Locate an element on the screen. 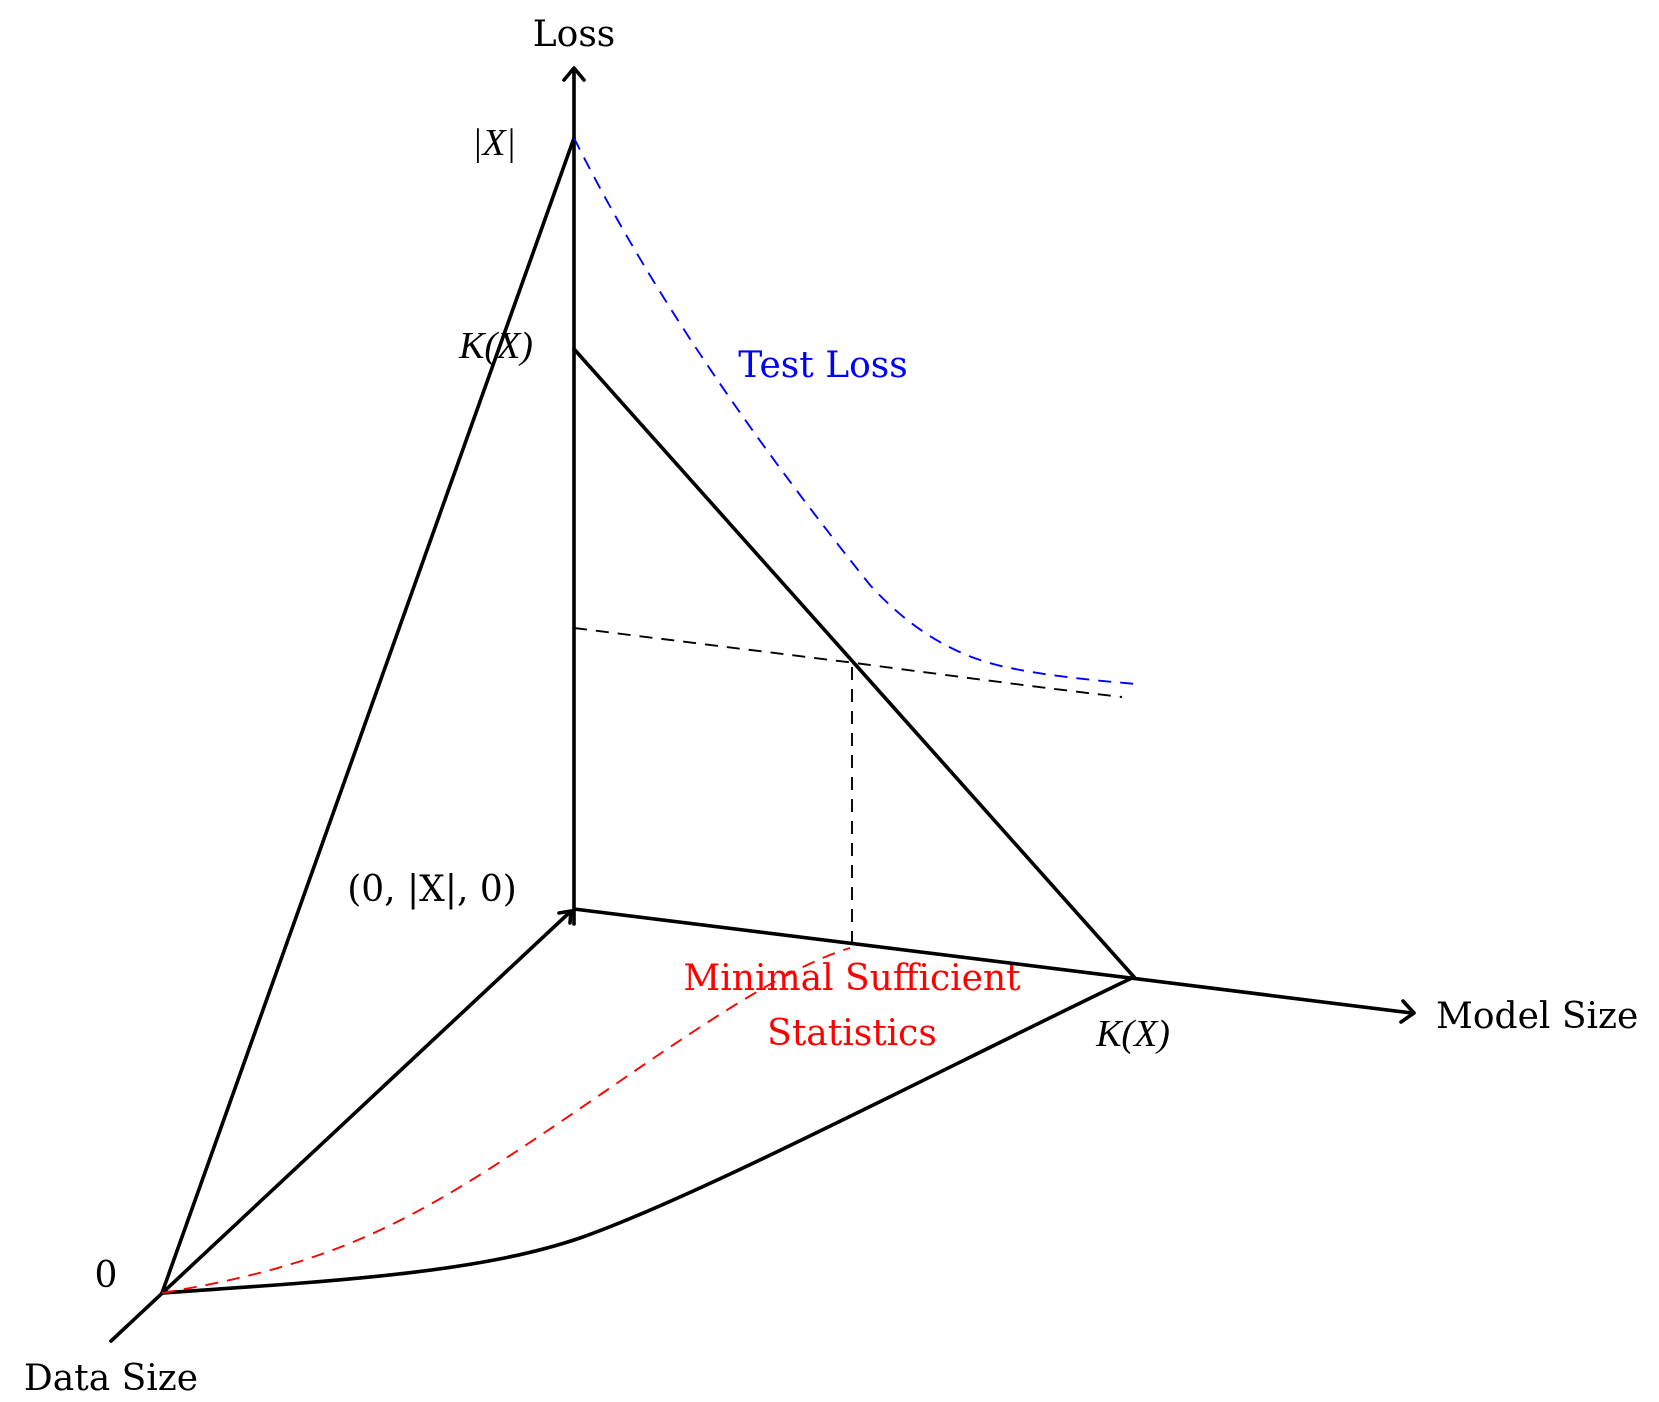 Image resolution: width=1659 pixels, height=1402 pixels. corner-point-label: (0, |X|, 0) is located at coordinates (432, 889).